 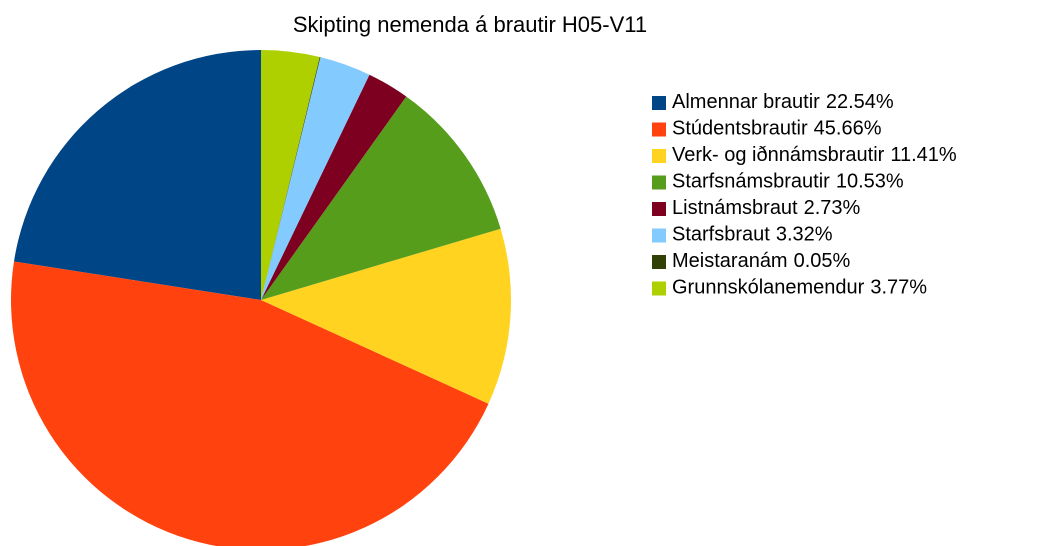 I want to click on legend-value: 0.05%, so click(x=822, y=261).